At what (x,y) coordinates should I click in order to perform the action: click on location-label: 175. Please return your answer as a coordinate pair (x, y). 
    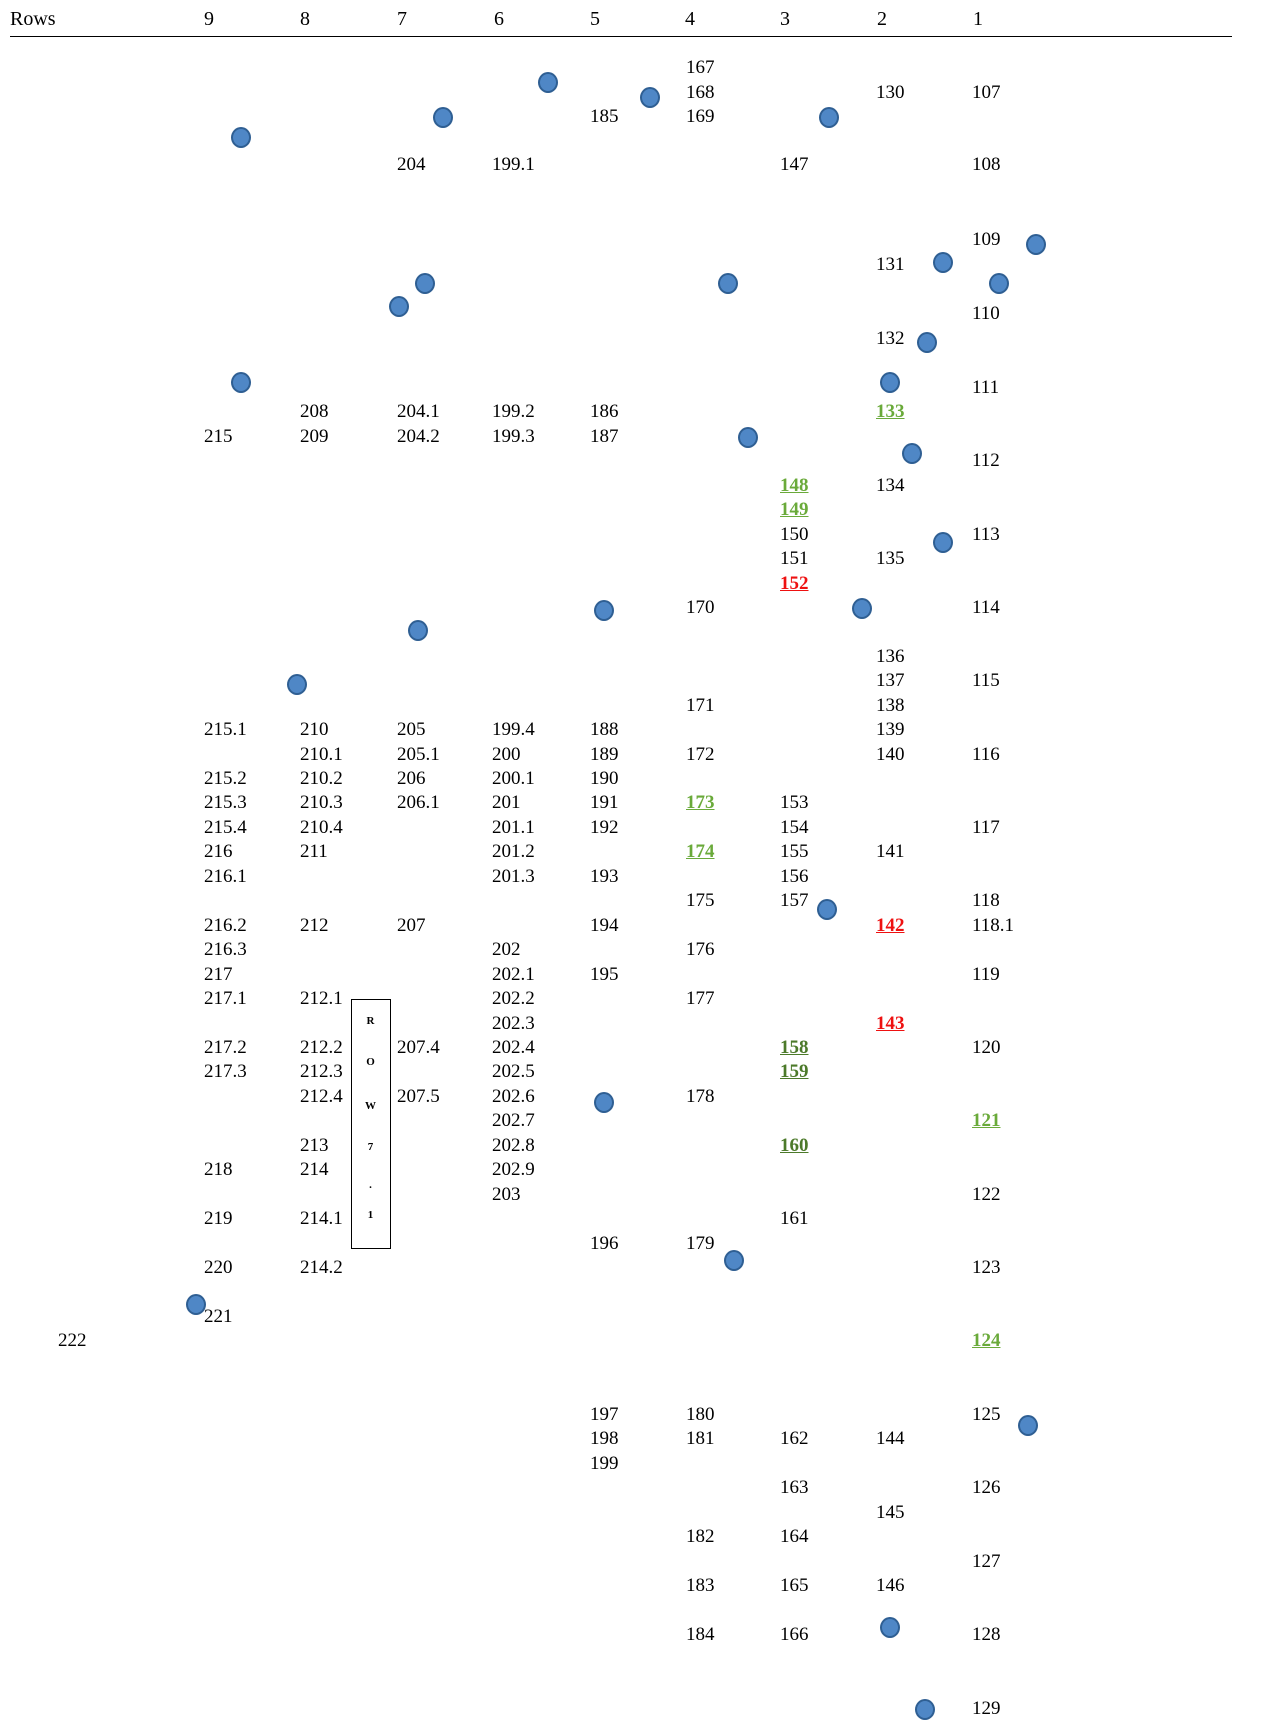
    Looking at the image, I should click on (700, 900).